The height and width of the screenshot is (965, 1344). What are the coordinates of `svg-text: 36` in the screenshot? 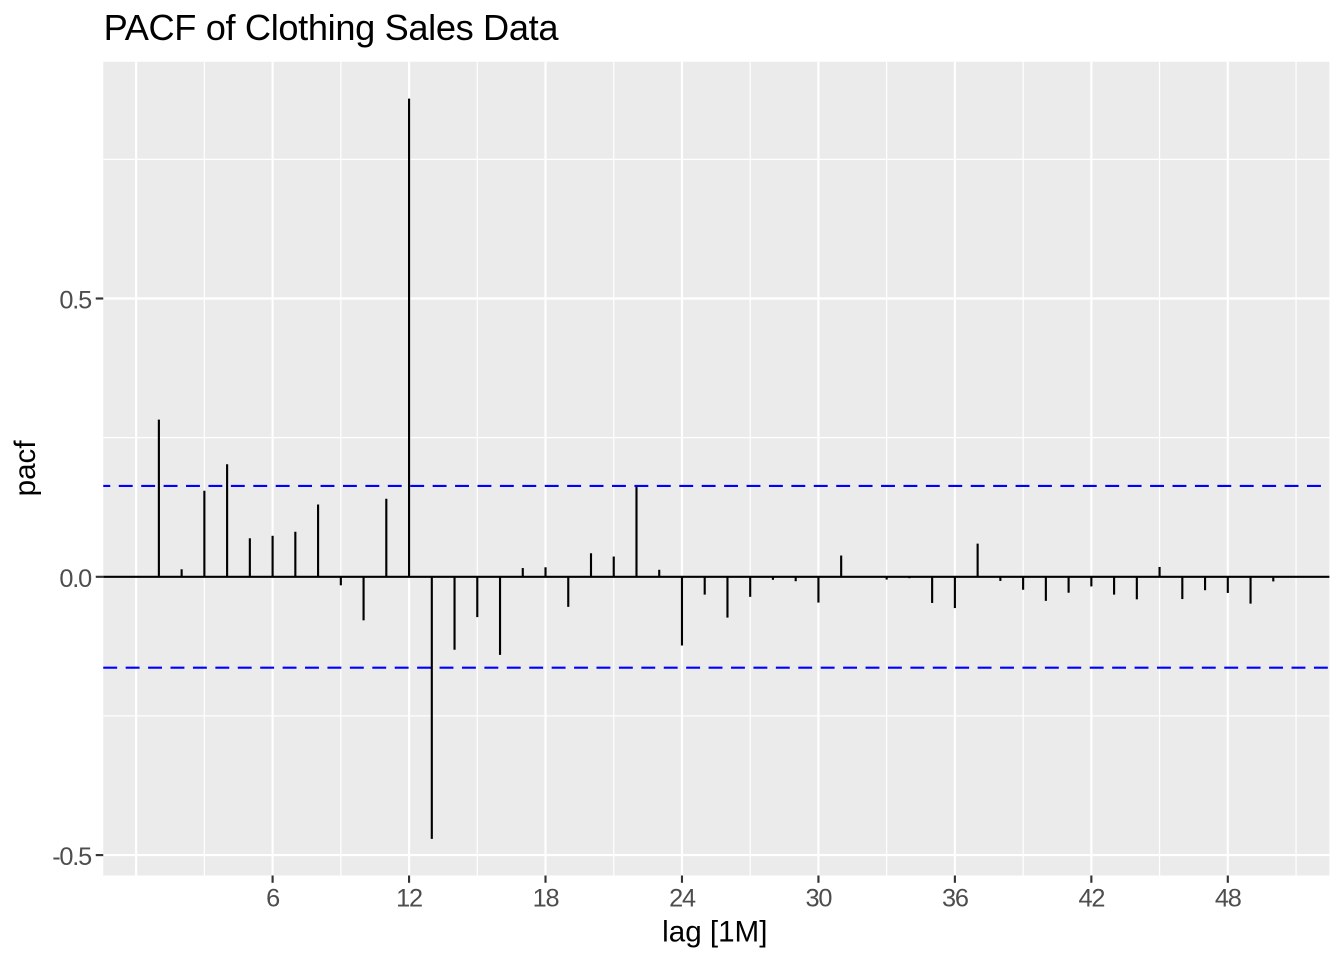 It's located at (955, 899).